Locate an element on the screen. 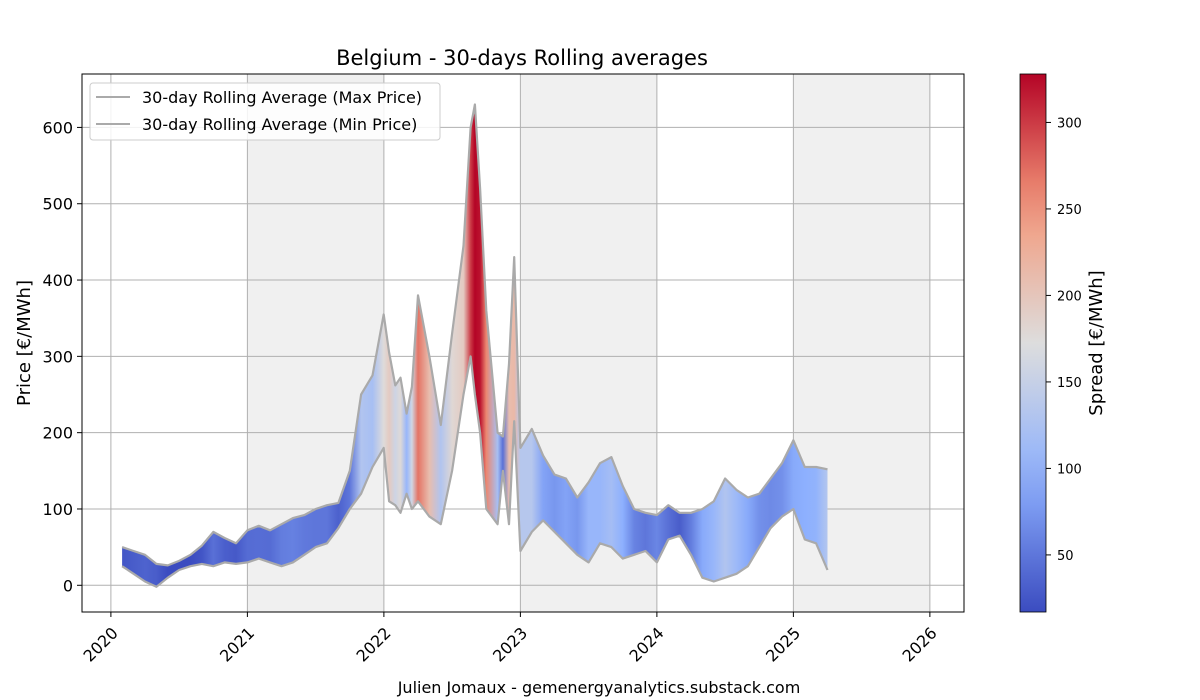 This screenshot has height=700, width=1200. legend-label-max: 30-day Rolling Average (Max Price) is located at coordinates (282, 97).